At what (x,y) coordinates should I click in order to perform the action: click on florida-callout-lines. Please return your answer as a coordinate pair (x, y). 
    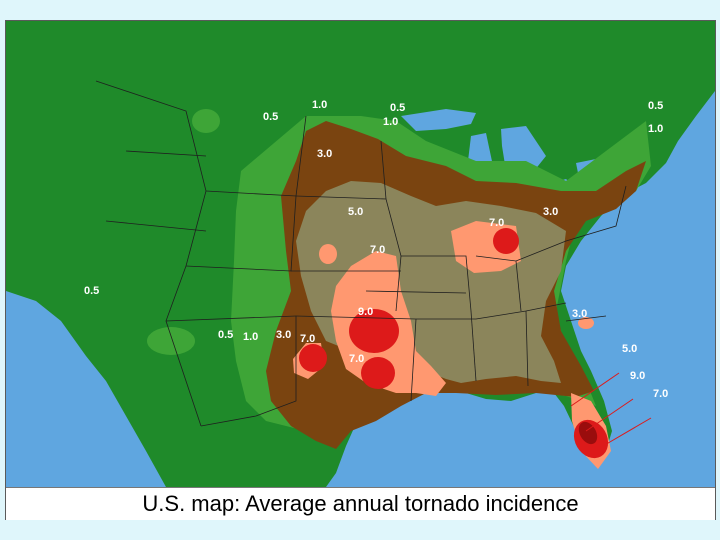
    Looking at the image, I should click on (611, 409).